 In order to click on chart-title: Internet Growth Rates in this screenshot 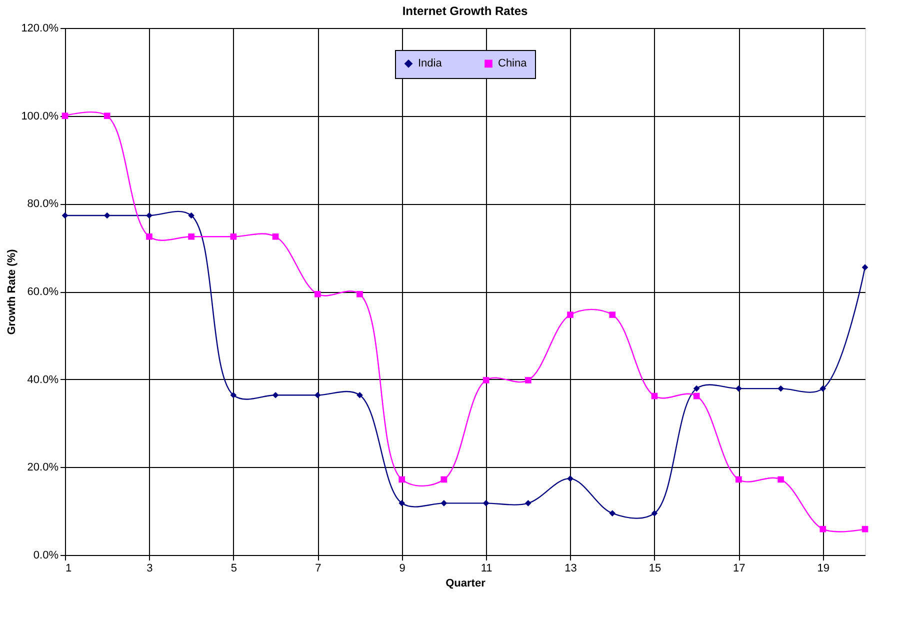, I will do `click(465, 11)`.